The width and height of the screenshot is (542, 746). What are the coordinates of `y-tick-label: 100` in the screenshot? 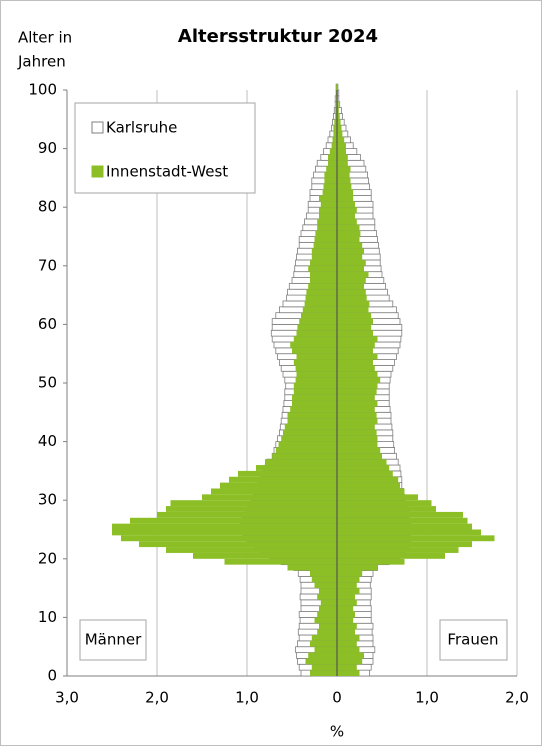 It's located at (42, 90).